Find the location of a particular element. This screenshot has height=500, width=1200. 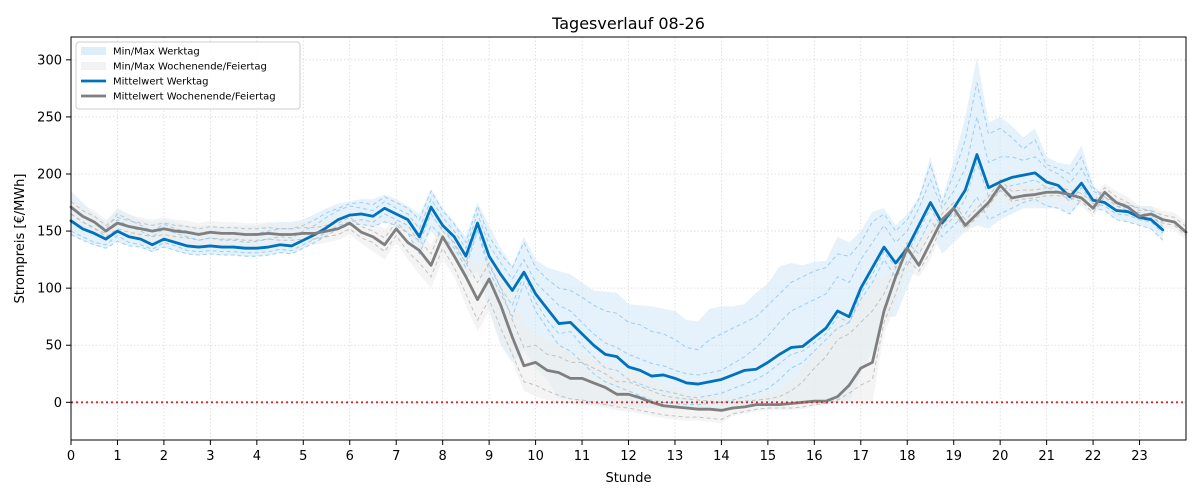

x-tick-label: 13 is located at coordinates (675, 456).